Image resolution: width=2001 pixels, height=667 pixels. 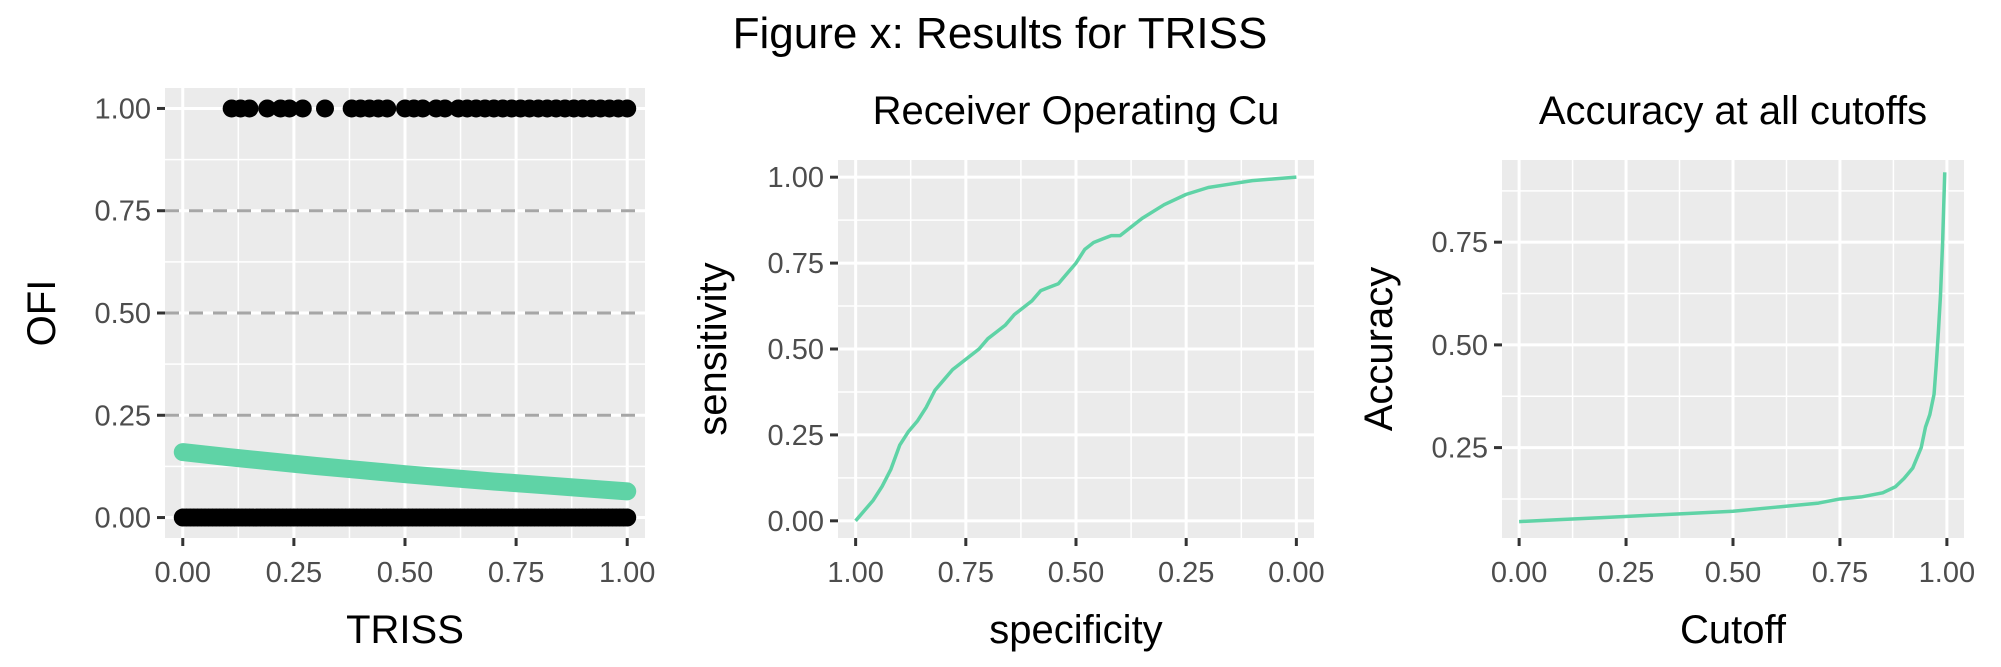 What do you see at coordinates (405, 630) in the screenshot?
I see `x-axis-label: TRISS` at bounding box center [405, 630].